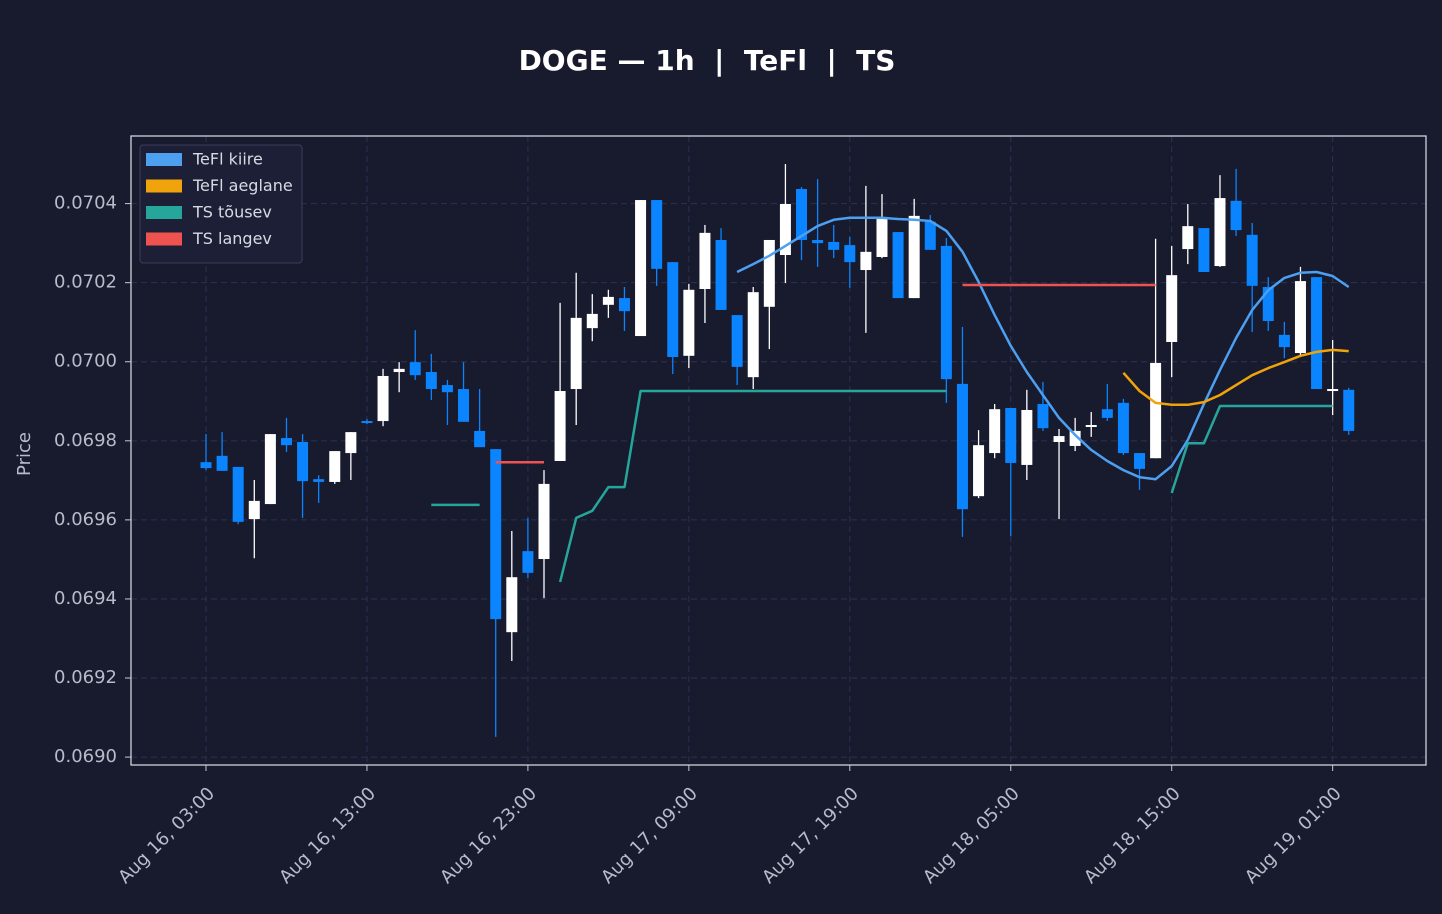  What do you see at coordinates (24, 454) in the screenshot?
I see `y-axis-label: Price` at bounding box center [24, 454].